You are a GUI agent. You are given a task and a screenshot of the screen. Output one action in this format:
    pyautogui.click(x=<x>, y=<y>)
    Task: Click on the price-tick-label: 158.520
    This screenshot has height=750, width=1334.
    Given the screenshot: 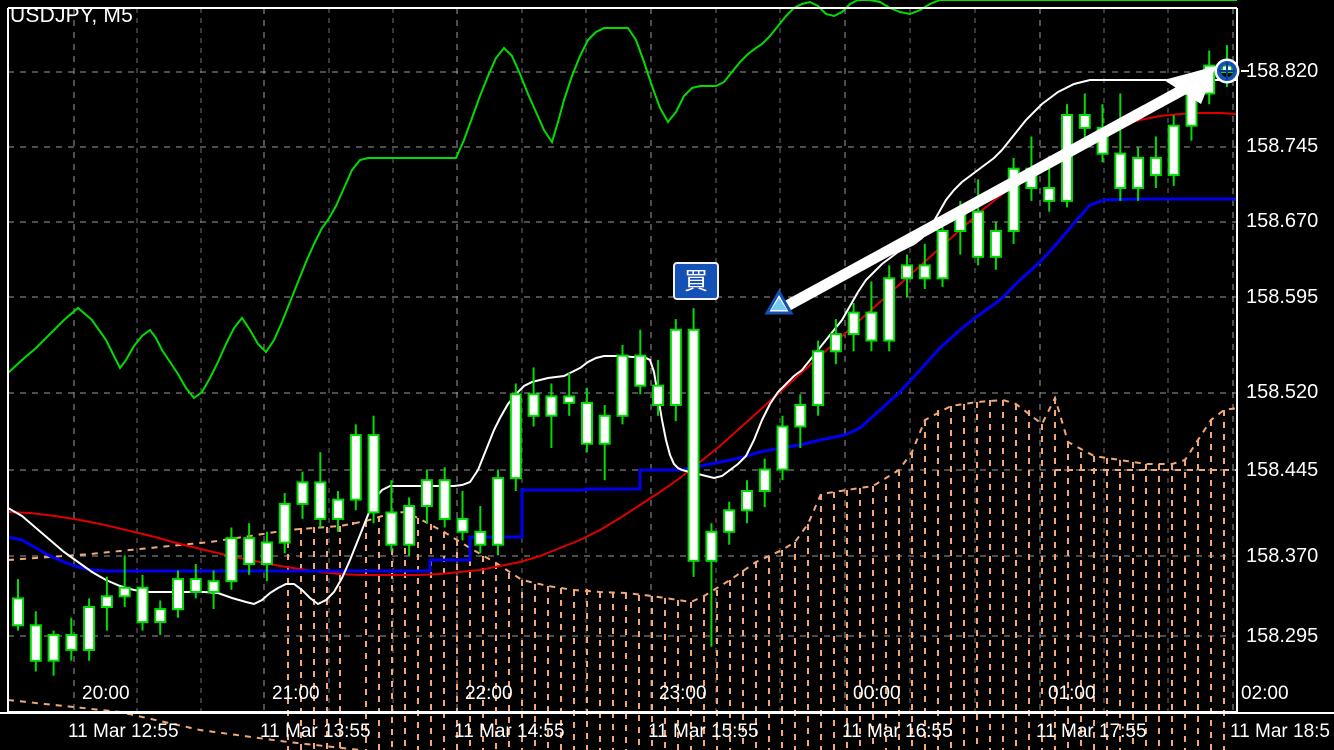 What is the action you would take?
    pyautogui.click(x=1282, y=392)
    